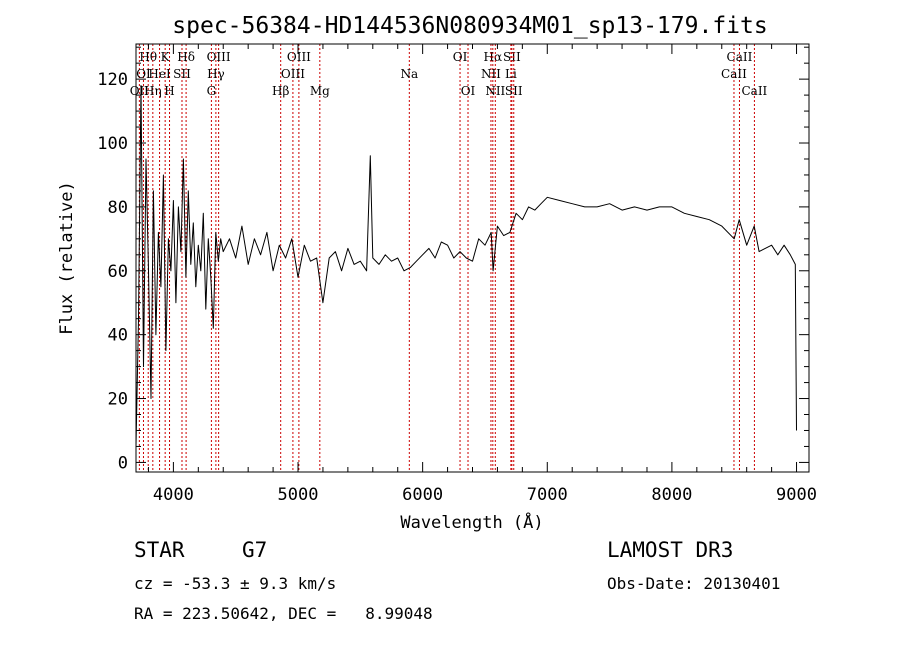 Image resolution: width=900 pixels, height=649 pixels. Describe the element at coordinates (118, 208) in the screenshot. I see `y-tick-label: 80` at that location.